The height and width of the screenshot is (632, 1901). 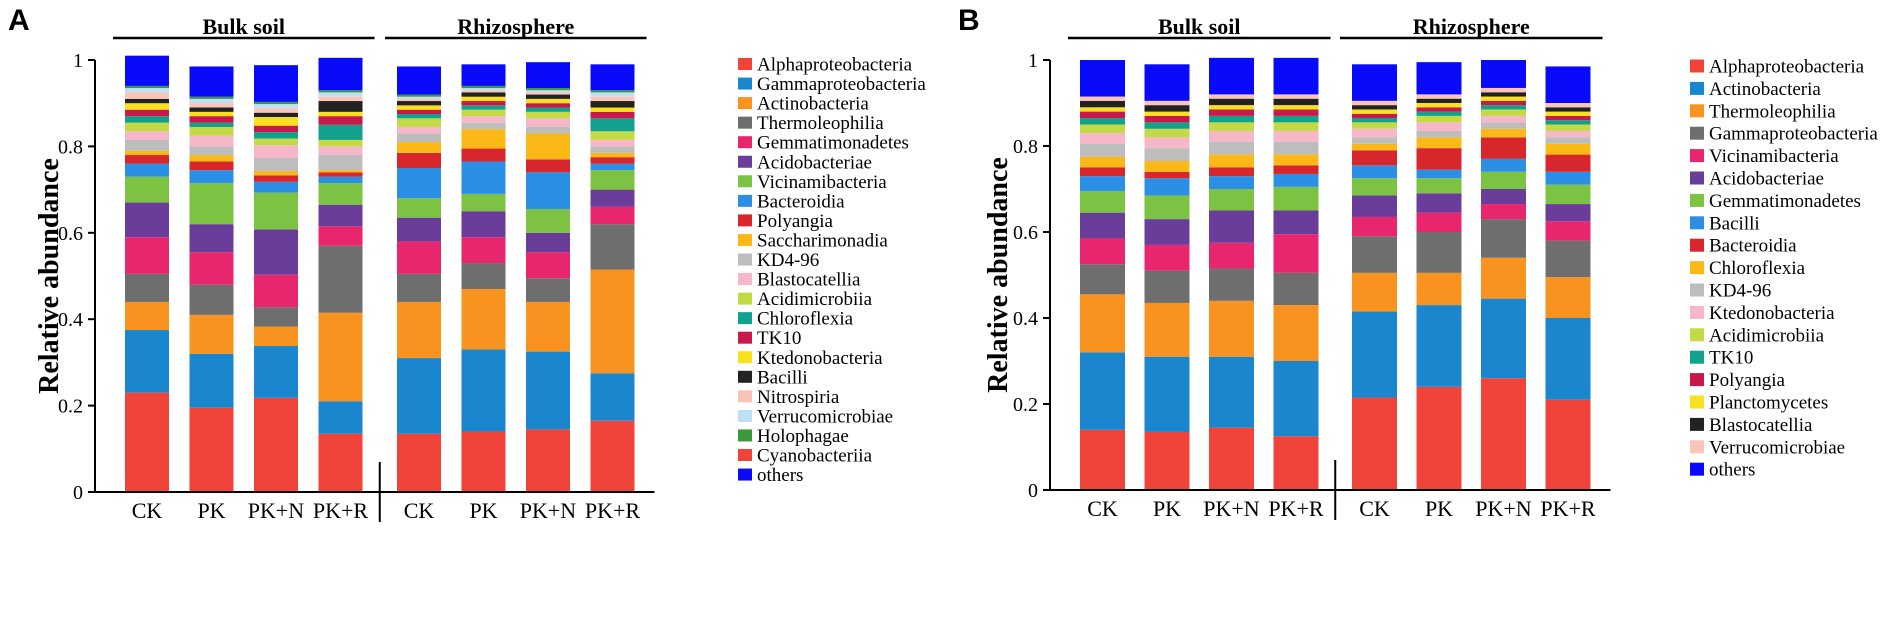 I want to click on legend-label: Ktedonobacteria, so click(x=1772, y=313).